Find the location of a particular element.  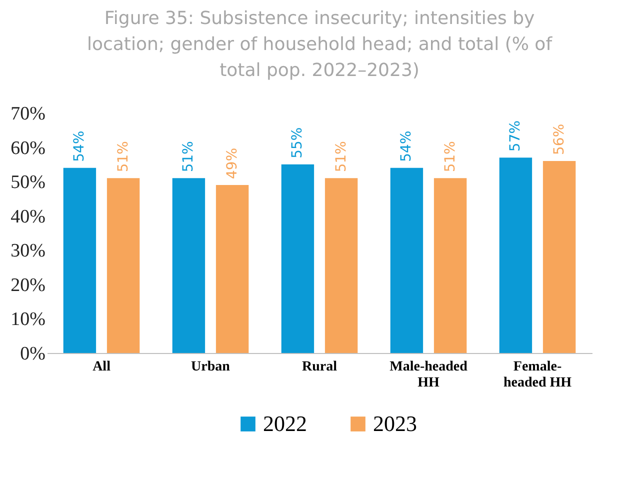

x-tick-label: Rural is located at coordinates (320, 367).